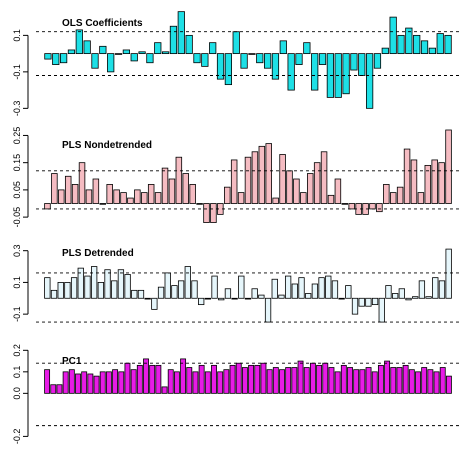 The image size is (474, 473). I want to click on y-tick-label: 0.1, so click(17, 35).